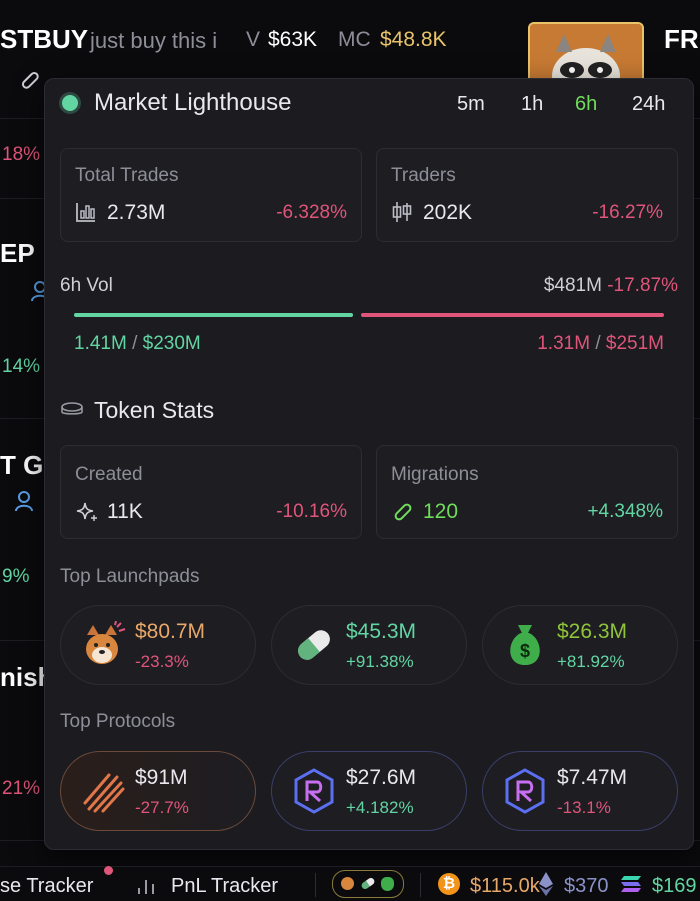  I want to click on launchpad-amount: $26.3M, so click(592, 631).